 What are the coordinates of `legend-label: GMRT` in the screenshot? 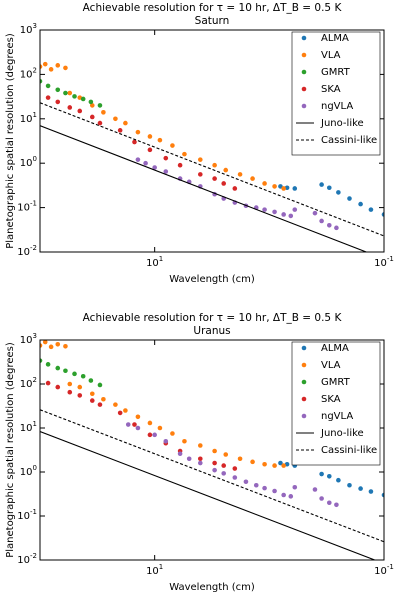 It's located at (336, 382).